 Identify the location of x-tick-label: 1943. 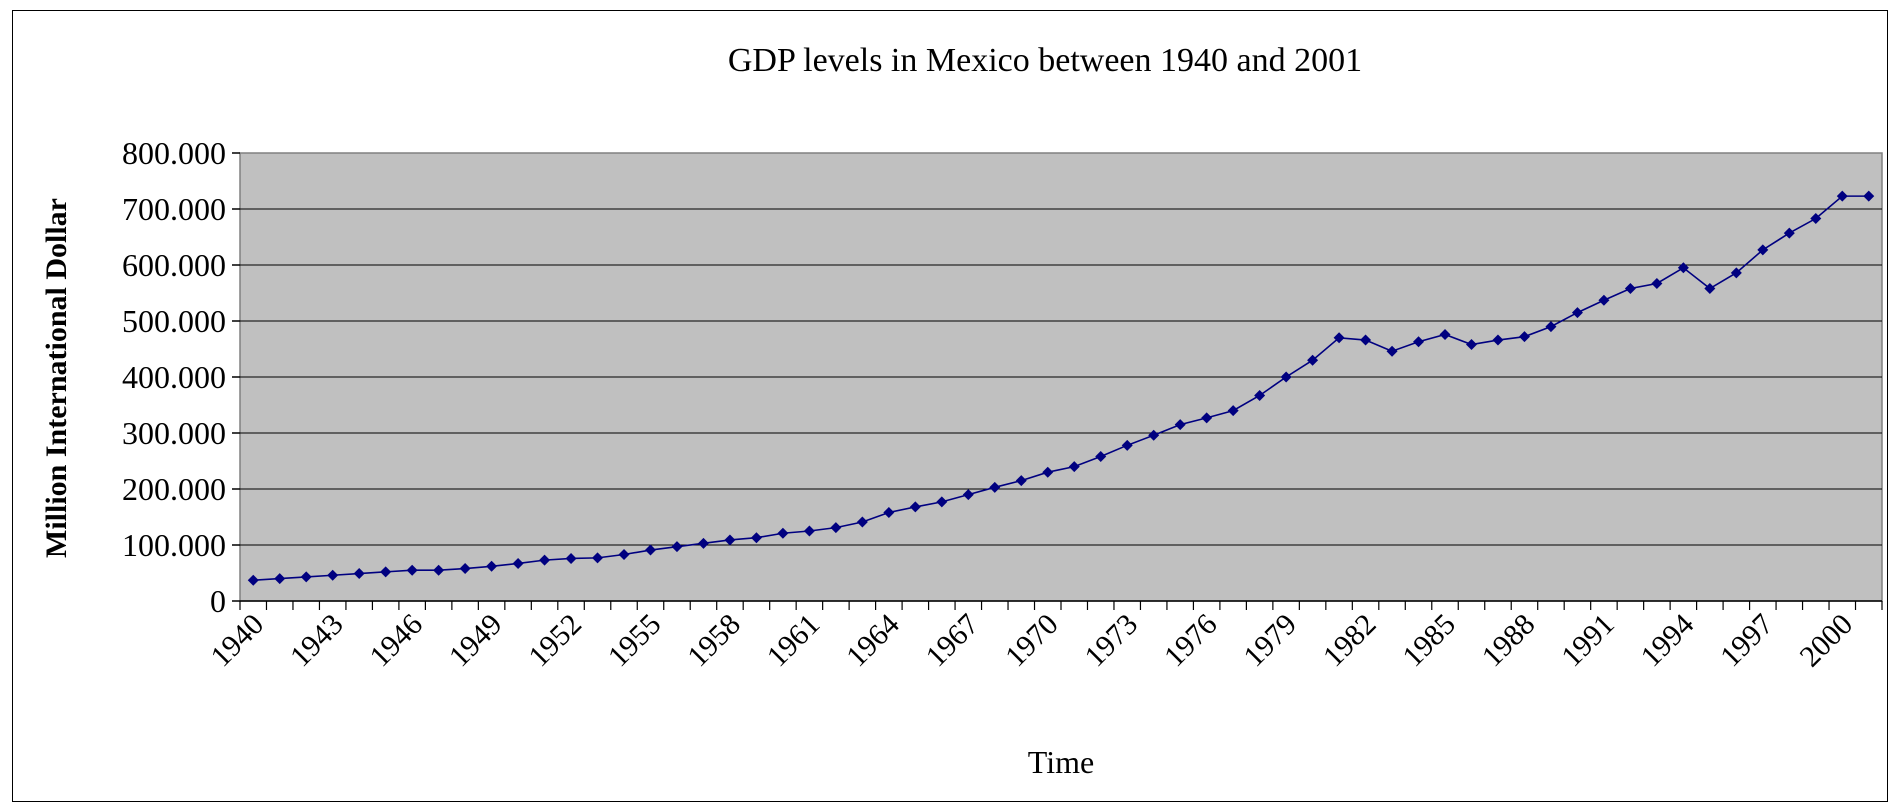
(317, 641).